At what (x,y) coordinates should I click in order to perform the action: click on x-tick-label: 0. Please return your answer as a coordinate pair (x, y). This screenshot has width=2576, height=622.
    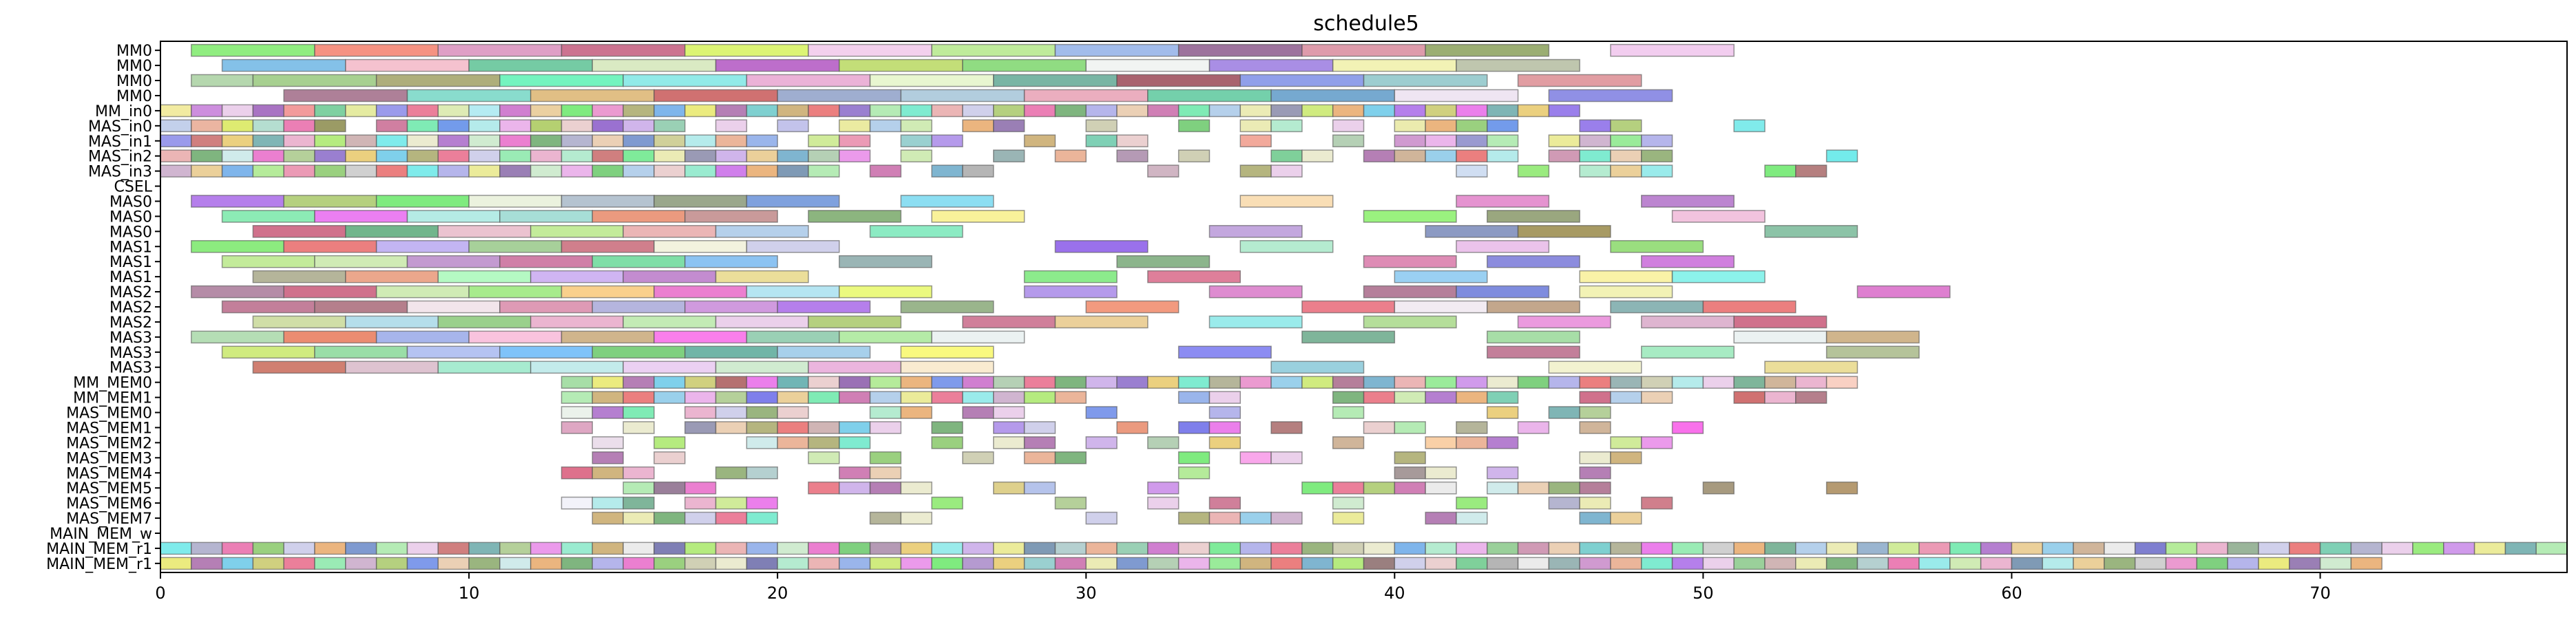
    Looking at the image, I should click on (160, 593).